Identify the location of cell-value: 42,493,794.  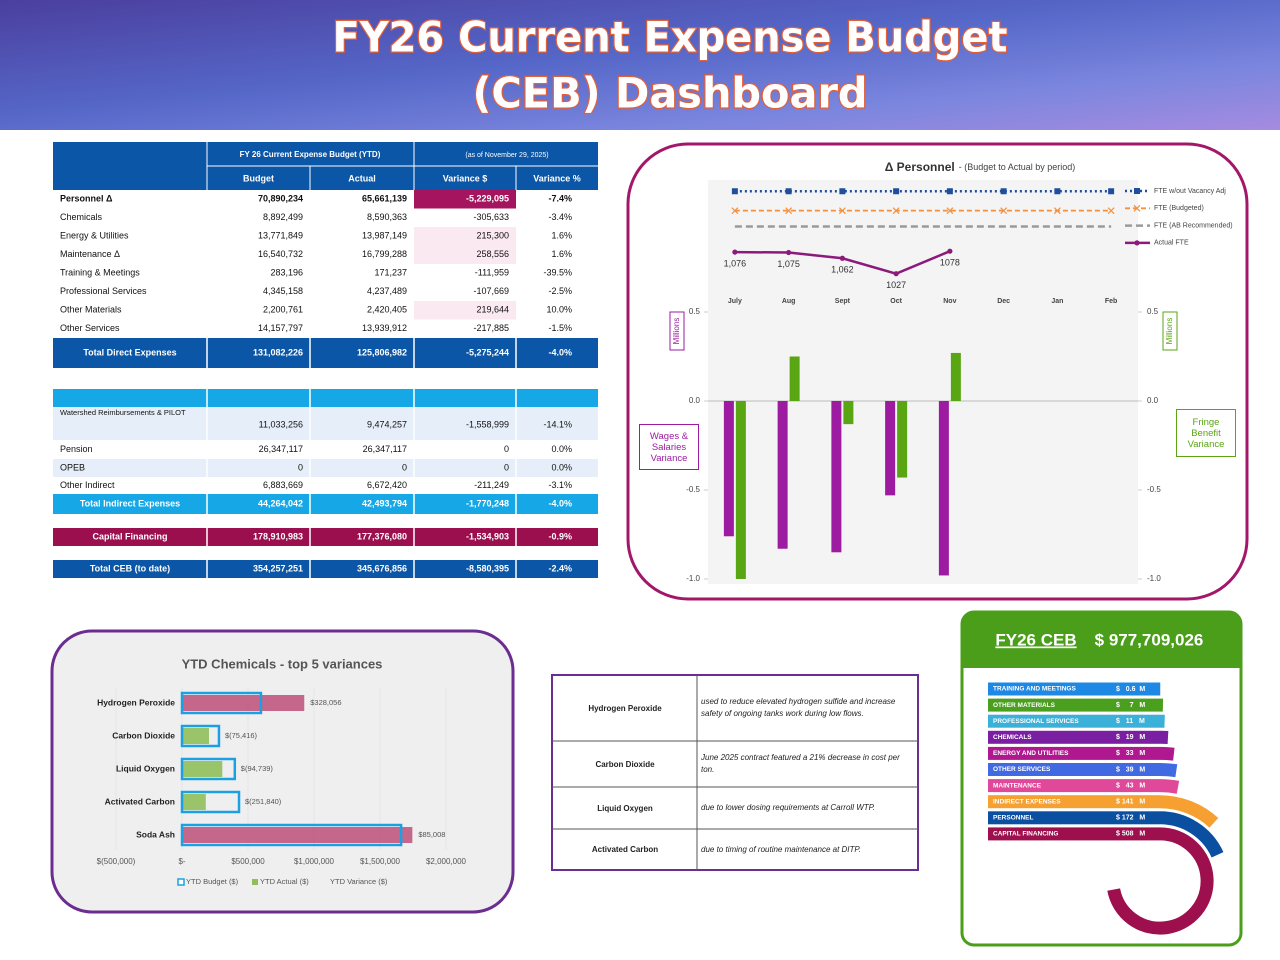
(384, 503).